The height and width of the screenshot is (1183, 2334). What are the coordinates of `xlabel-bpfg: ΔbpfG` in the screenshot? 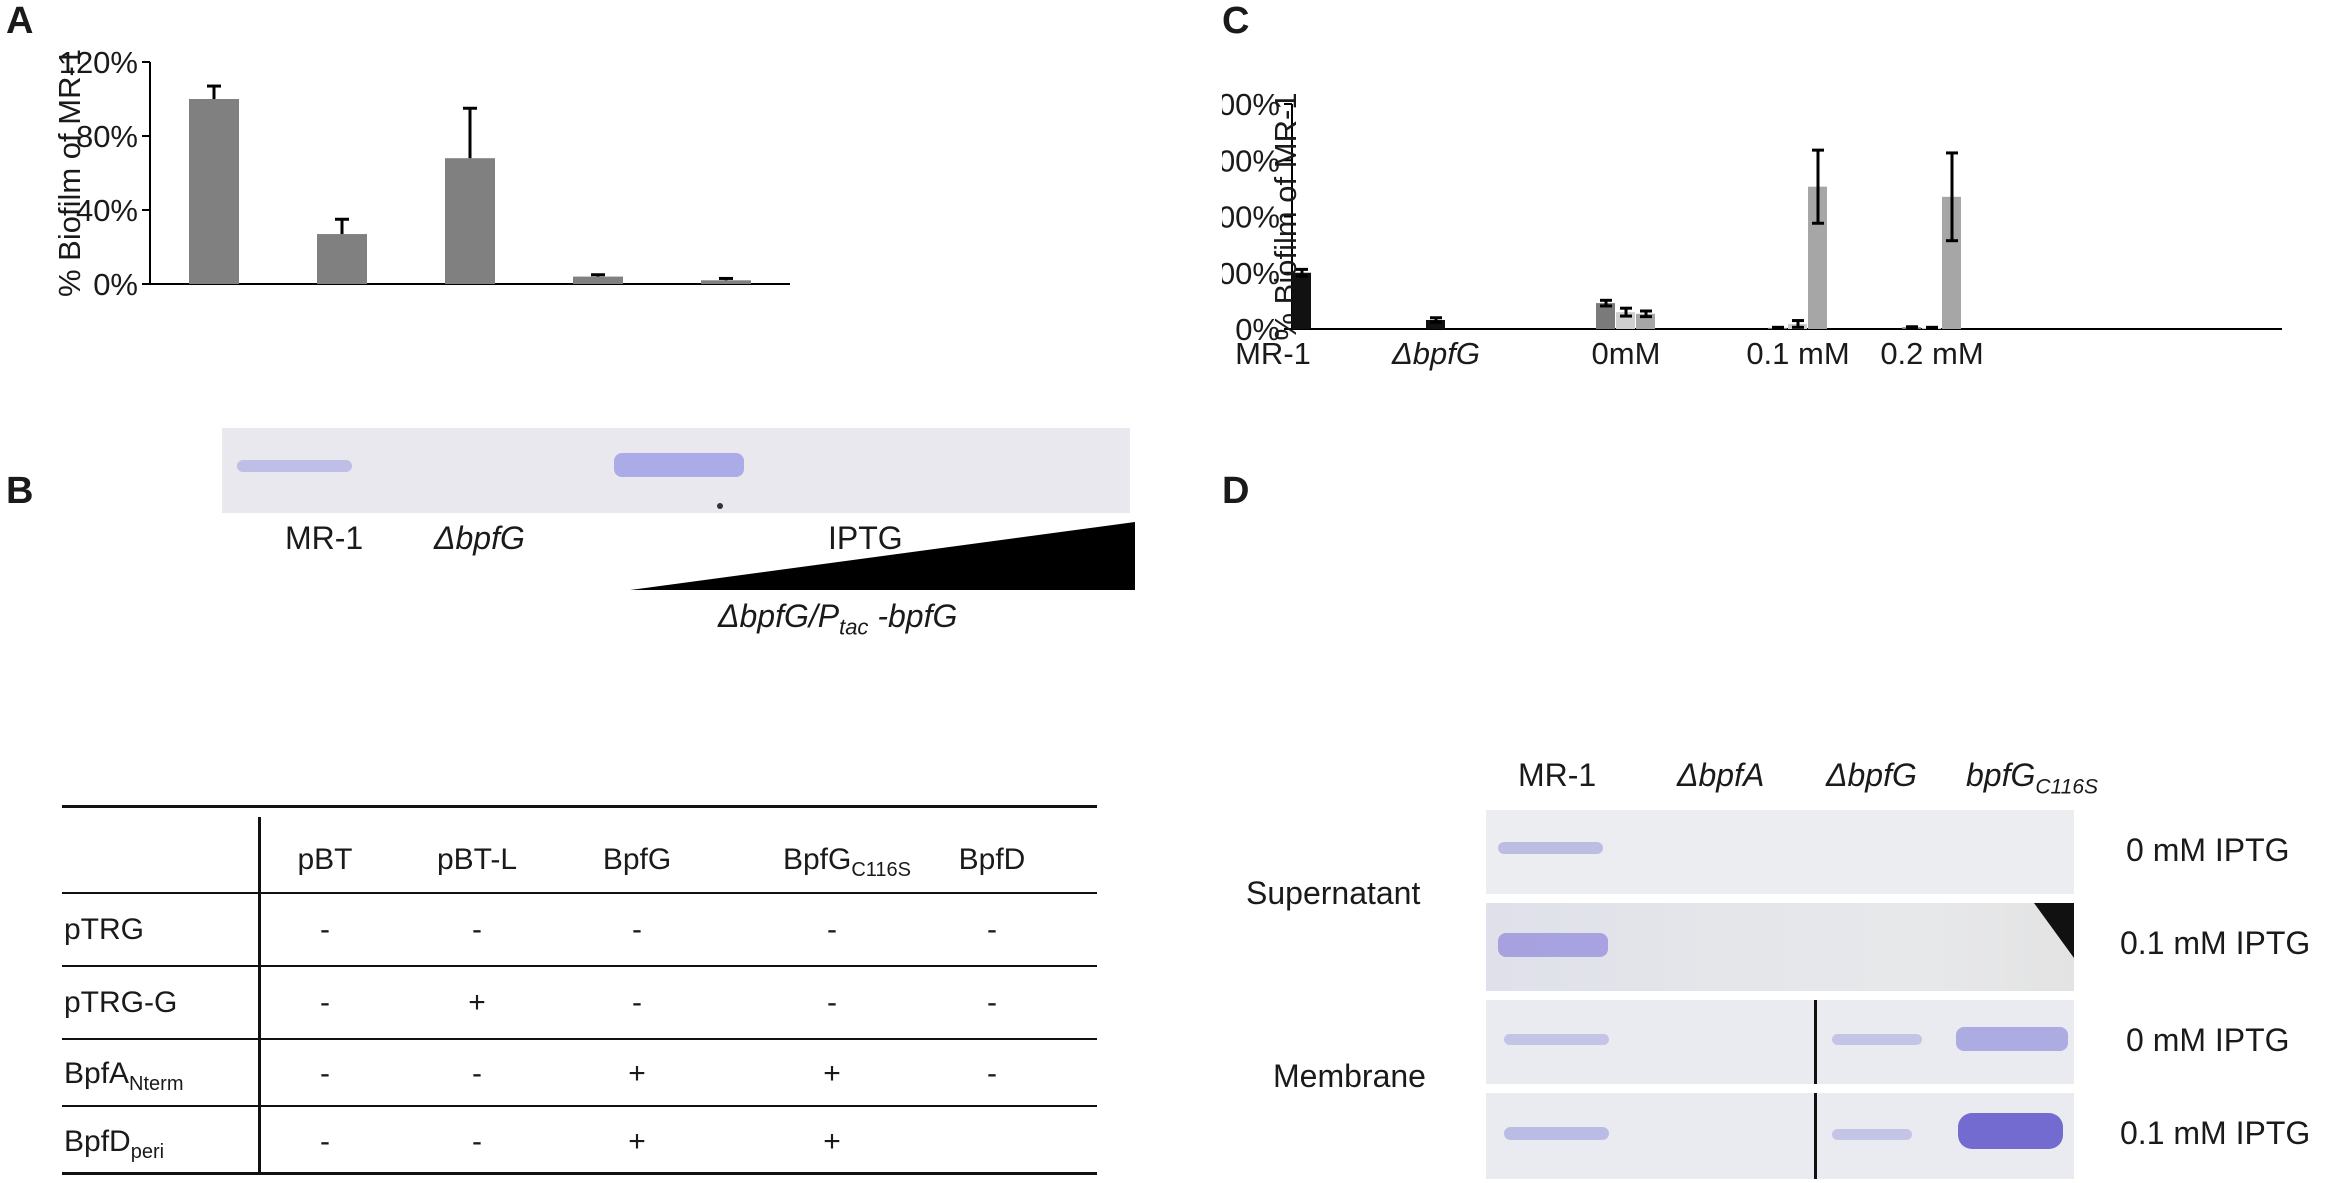 It's located at (479, 538).